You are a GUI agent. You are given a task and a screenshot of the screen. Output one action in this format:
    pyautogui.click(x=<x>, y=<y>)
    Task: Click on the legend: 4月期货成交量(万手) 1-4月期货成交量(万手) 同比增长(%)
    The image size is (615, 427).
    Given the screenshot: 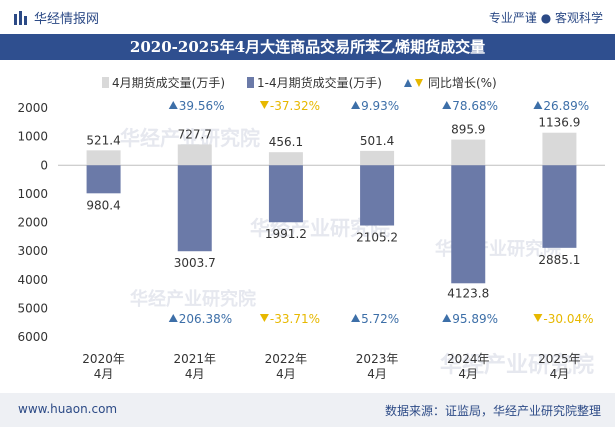 What is the action you would take?
    pyautogui.click(x=299, y=82)
    